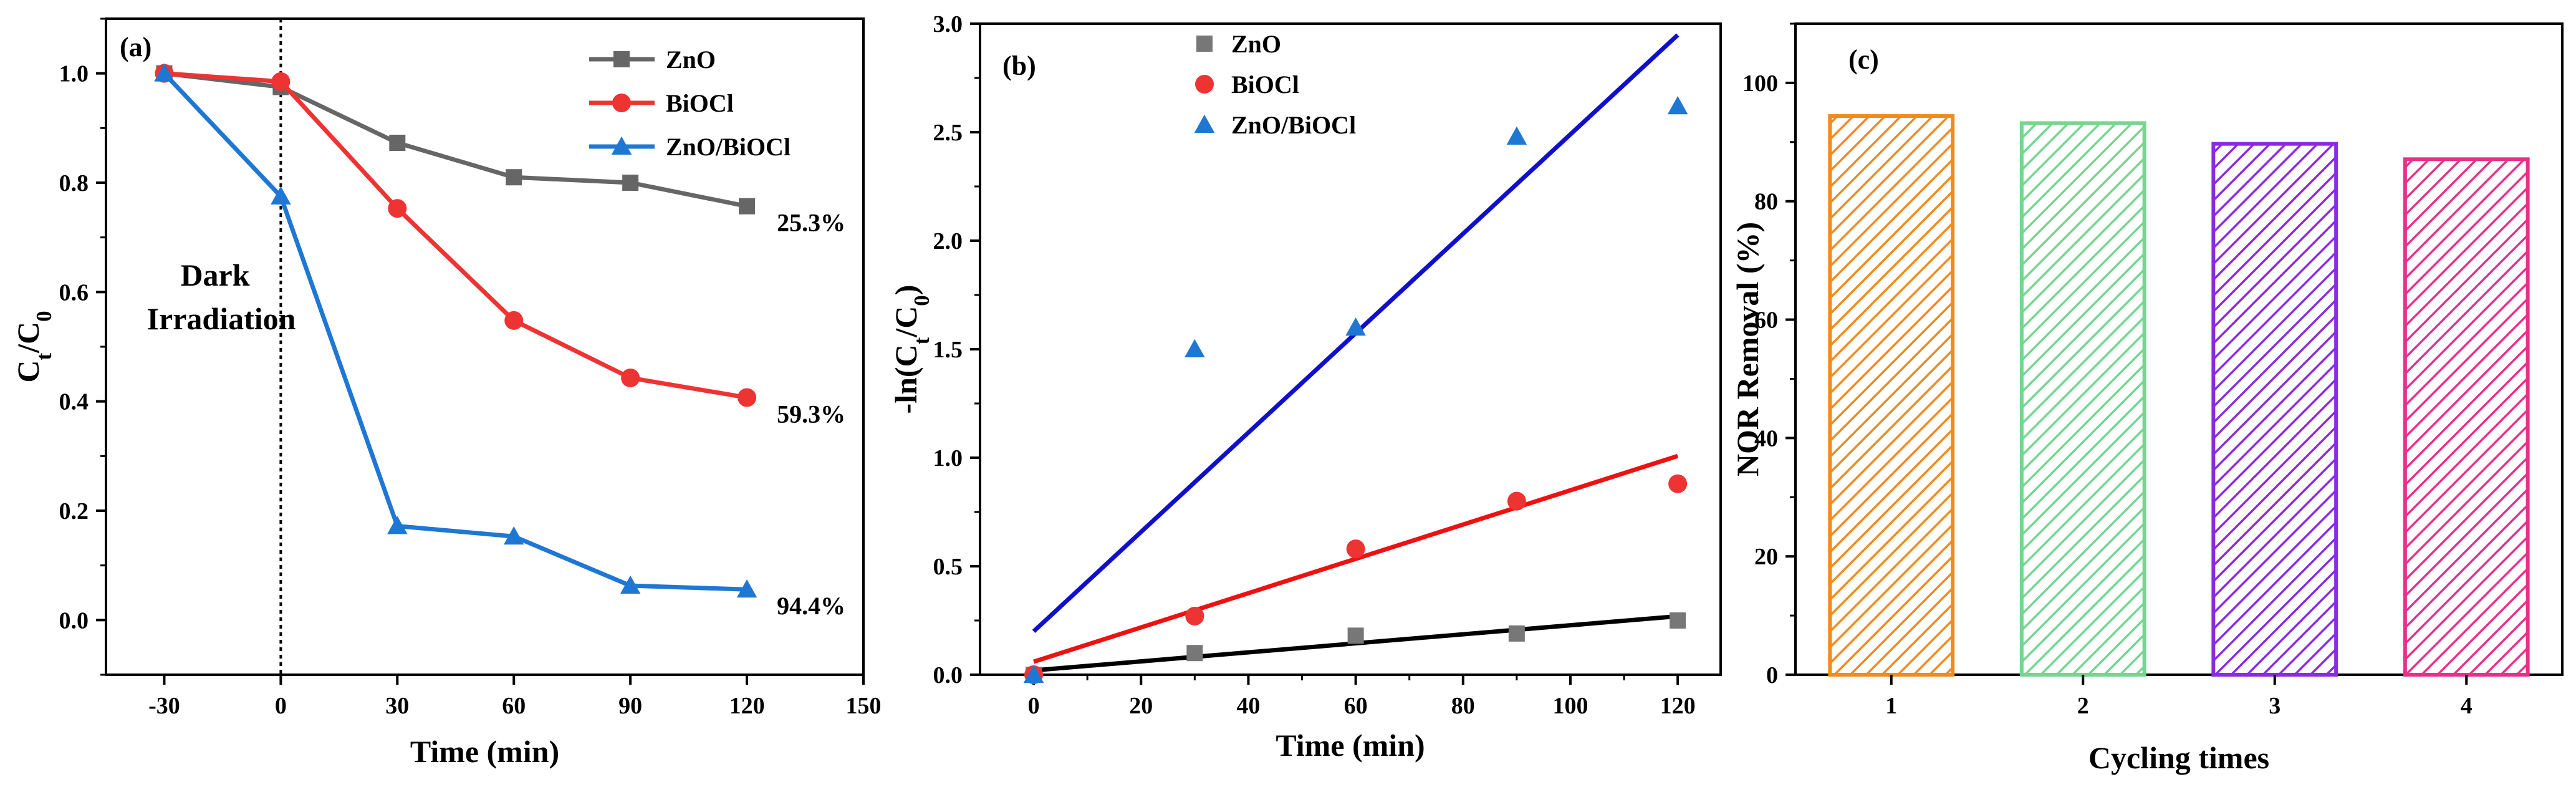 The image size is (2576, 787). Describe the element at coordinates (948, 241) in the screenshot. I see `panel-b-y-tick-label: 2.0` at that location.